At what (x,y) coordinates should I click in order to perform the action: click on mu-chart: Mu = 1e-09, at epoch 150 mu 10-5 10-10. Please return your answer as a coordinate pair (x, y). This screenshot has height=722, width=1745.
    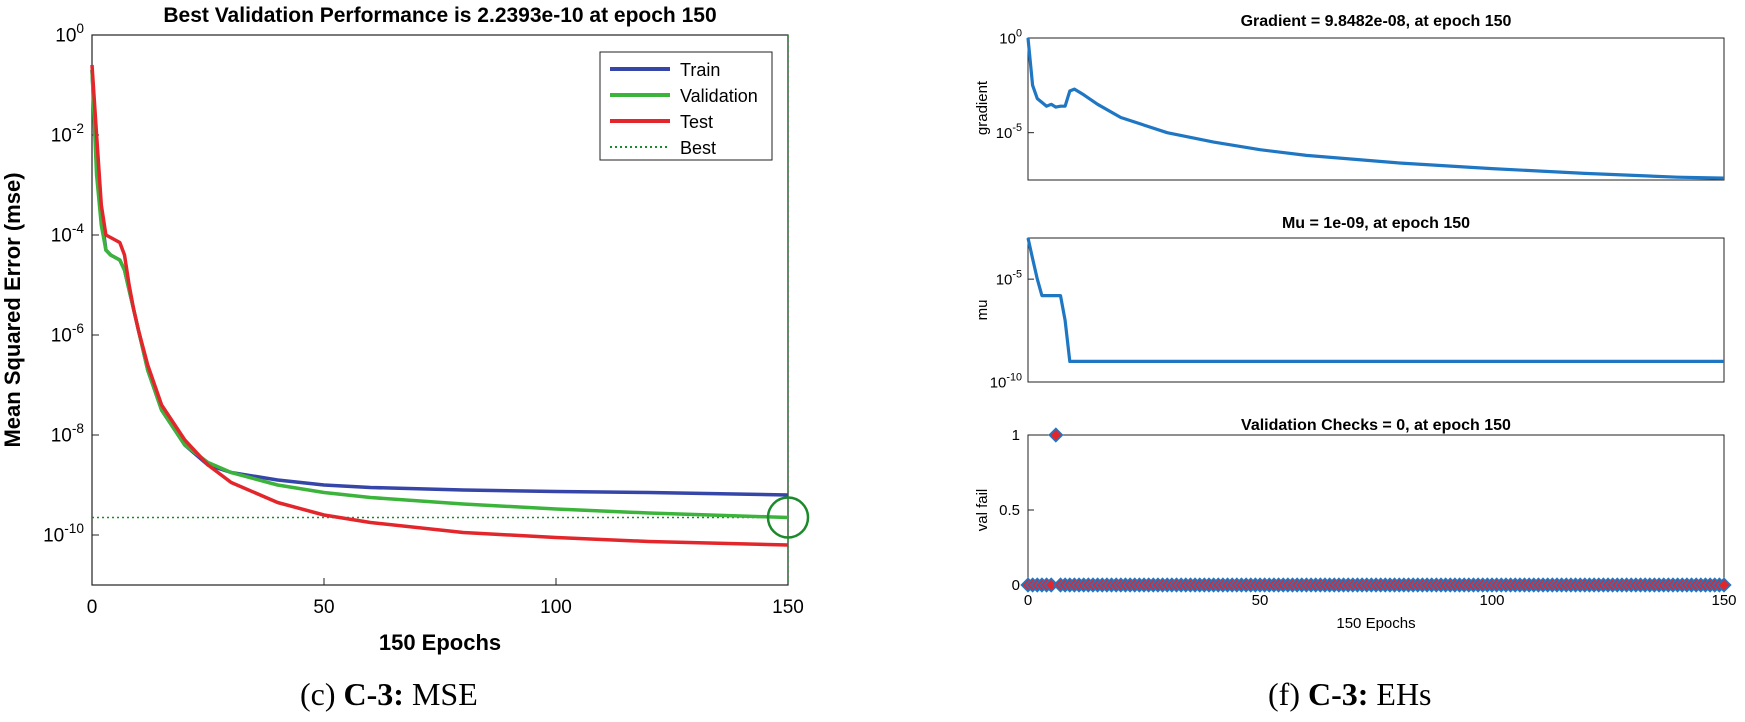
    Looking at the image, I should click on (1349, 303).